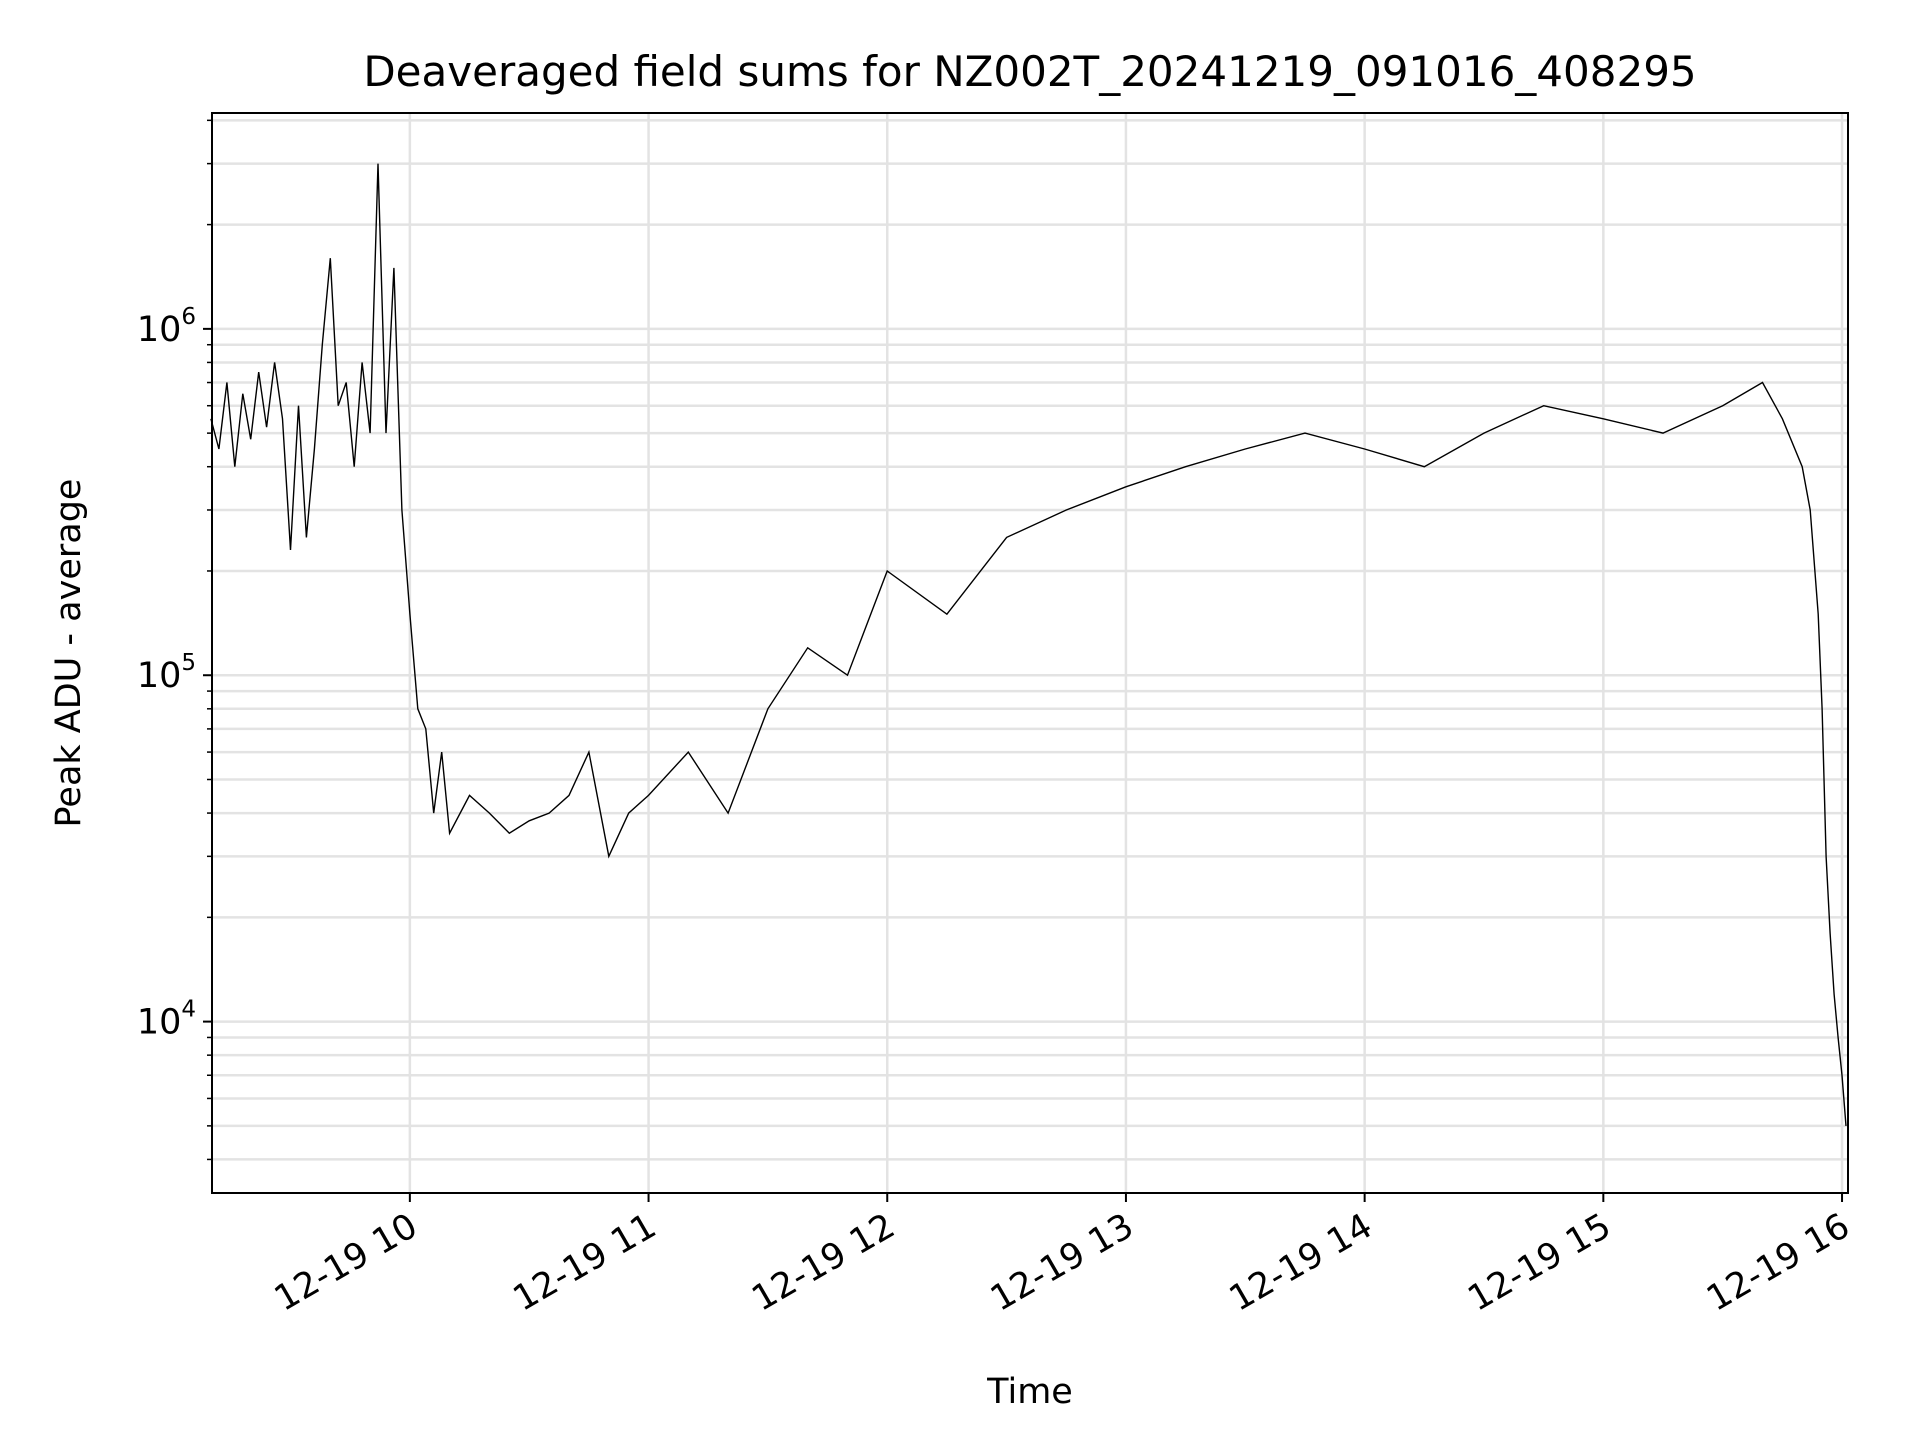  Describe the element at coordinates (1029, 1392) in the screenshot. I see `x-axis-label: Time` at that location.